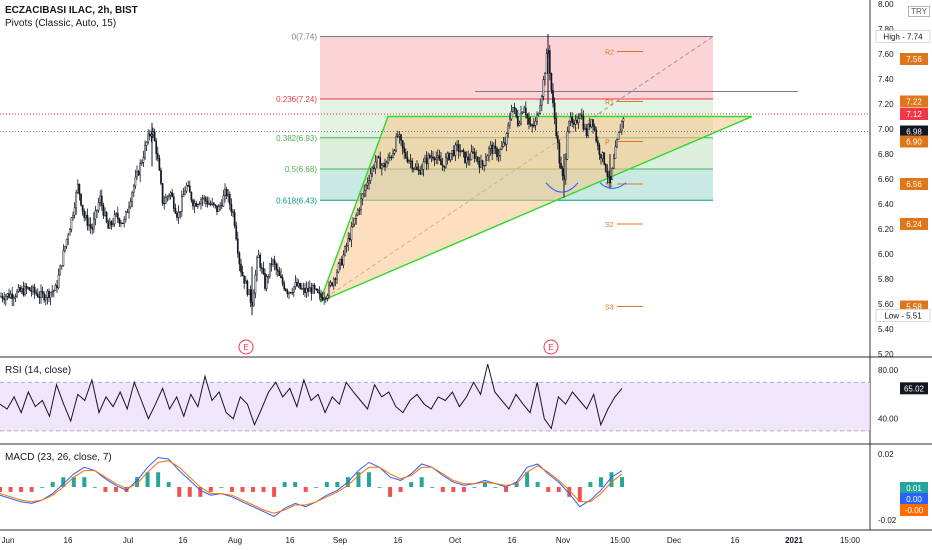 The image size is (932, 550). I want to click on macd-title: MACD (23, 26, close, 7), so click(58, 457).